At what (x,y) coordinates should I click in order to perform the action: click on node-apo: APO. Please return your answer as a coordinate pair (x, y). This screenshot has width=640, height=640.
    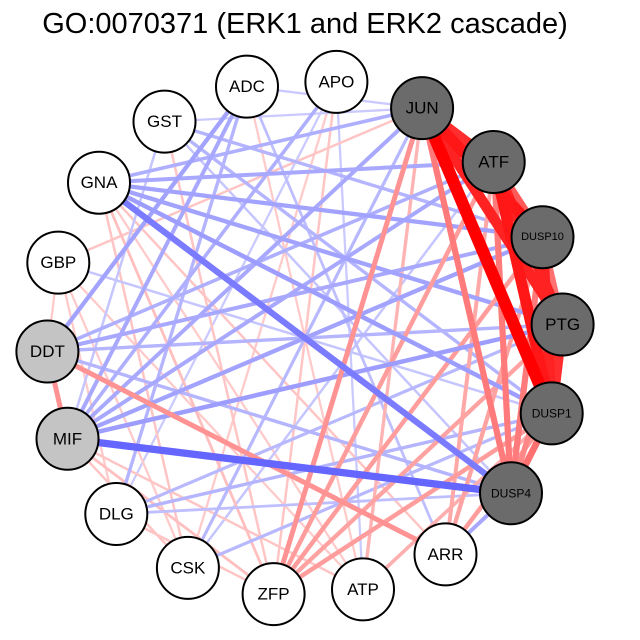
    Looking at the image, I should click on (336, 81).